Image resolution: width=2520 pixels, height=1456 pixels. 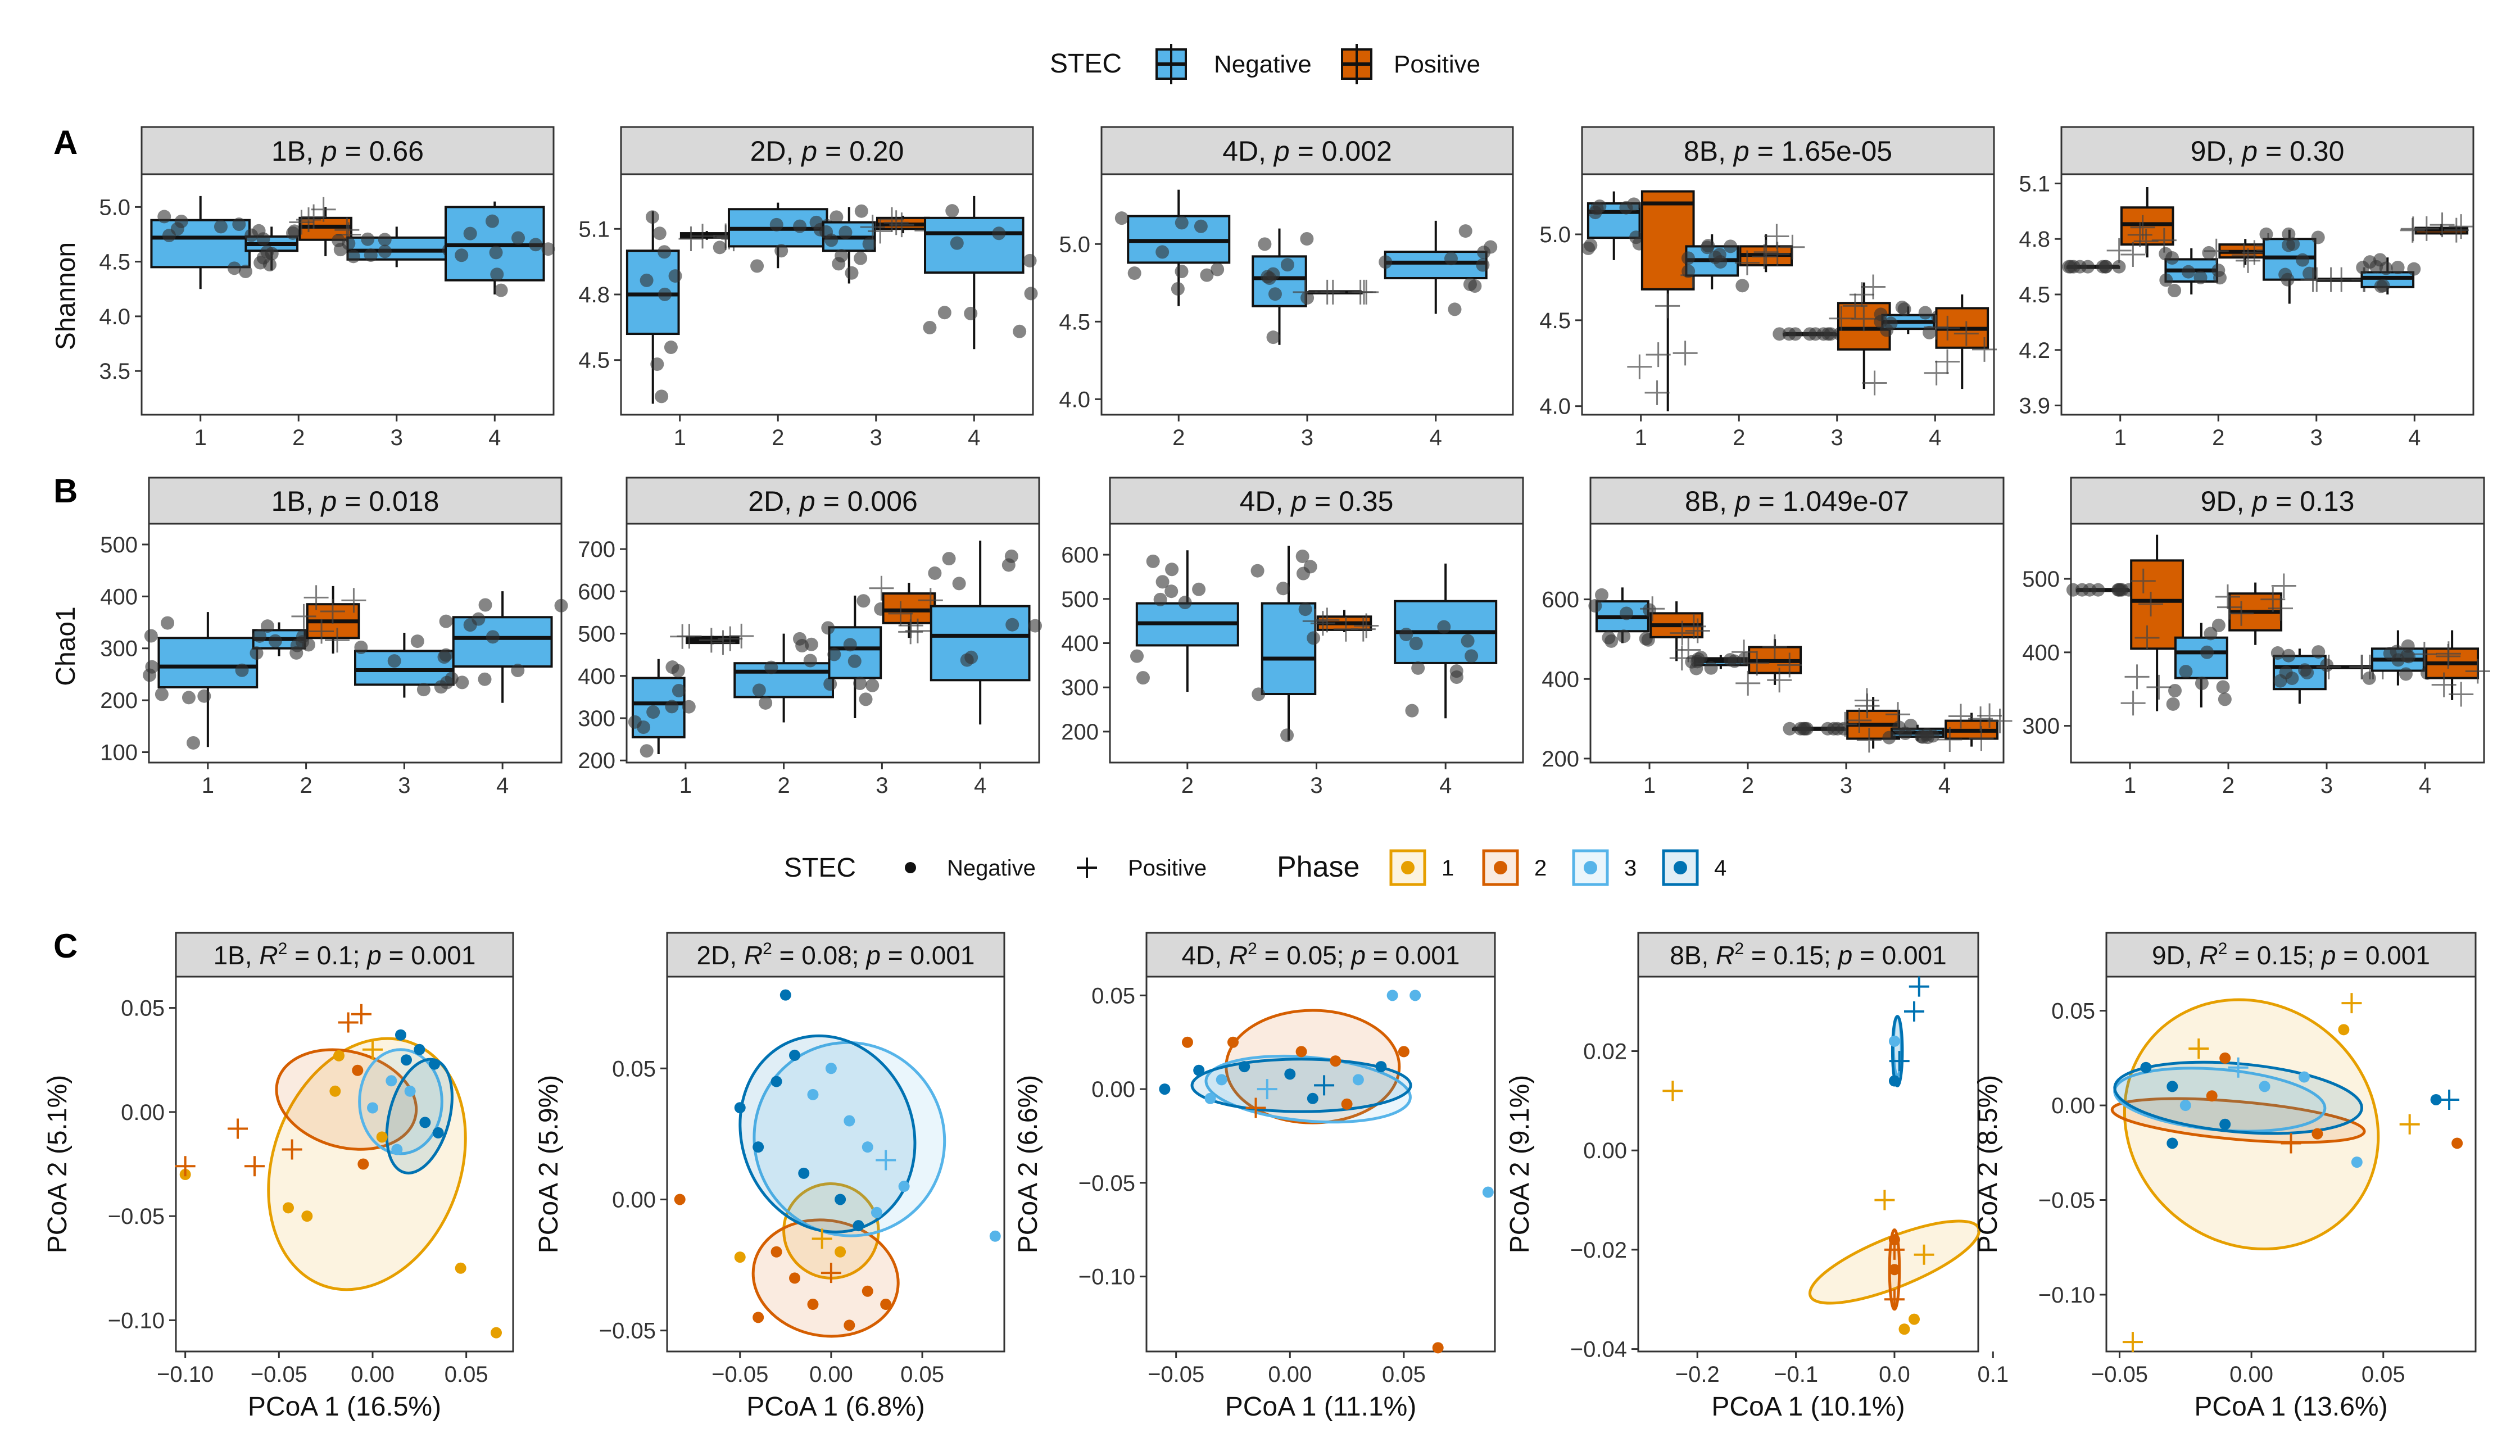 I want to click on x-tick-label: 1, so click(x=1649, y=785).